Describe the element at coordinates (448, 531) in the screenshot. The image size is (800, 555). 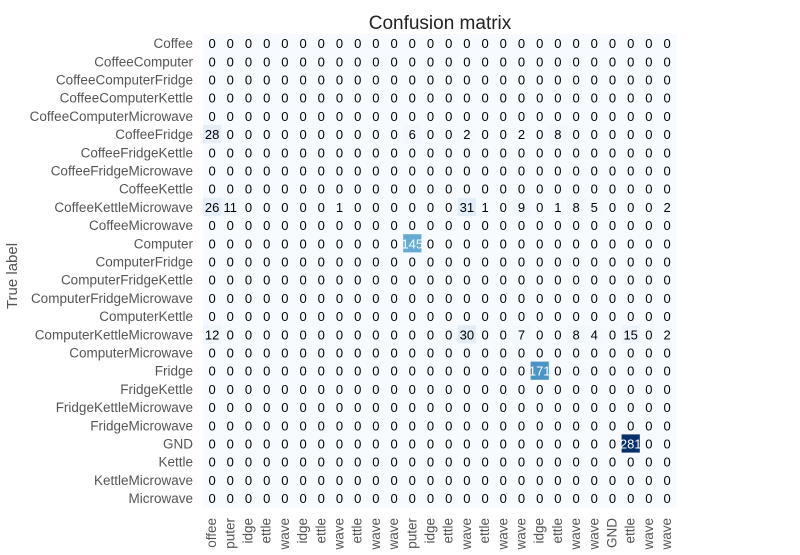
I see `x-tick-label: ettle` at that location.